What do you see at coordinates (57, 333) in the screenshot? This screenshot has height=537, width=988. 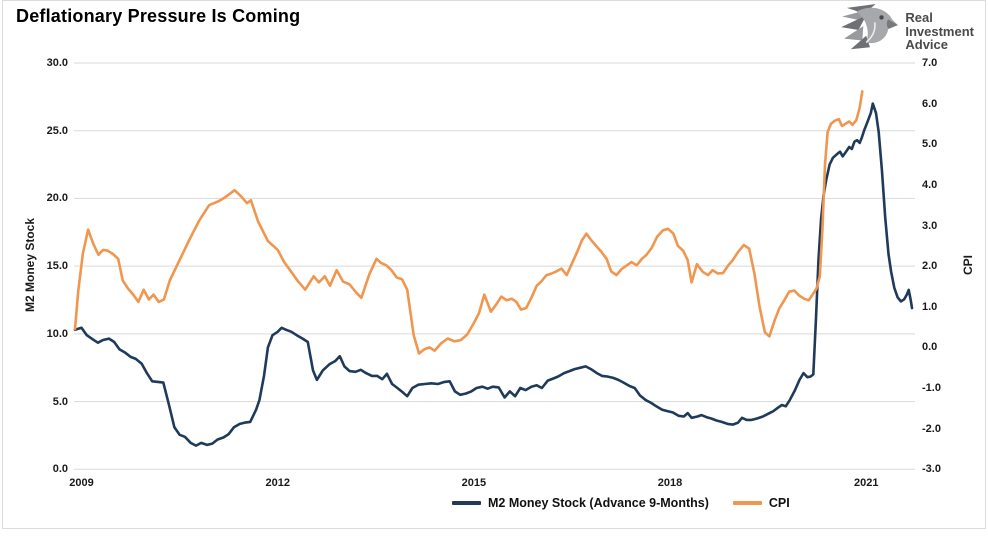 I see `left-axis-tick: 10.0` at bounding box center [57, 333].